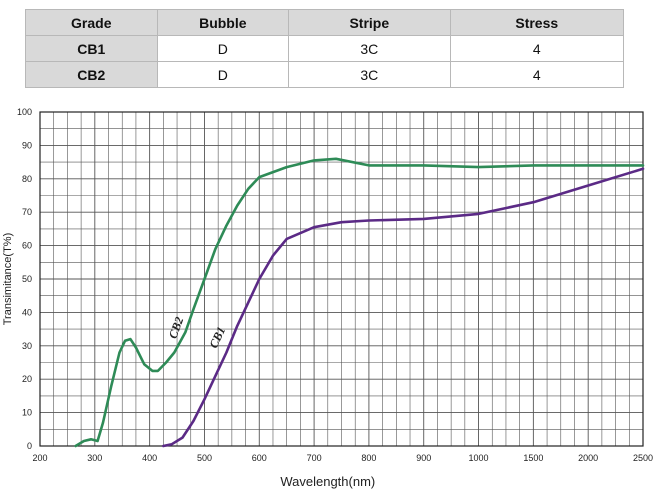 This screenshot has width=668, height=499. What do you see at coordinates (91, 22) in the screenshot?
I see `header-grade: Grade` at bounding box center [91, 22].